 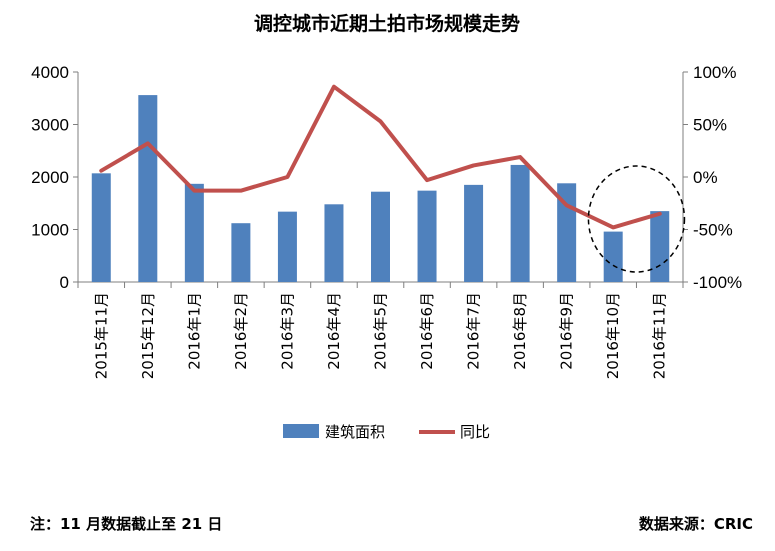 What do you see at coordinates (474, 331) in the screenshot?
I see `x-tick-label: 2016年7月` at bounding box center [474, 331].